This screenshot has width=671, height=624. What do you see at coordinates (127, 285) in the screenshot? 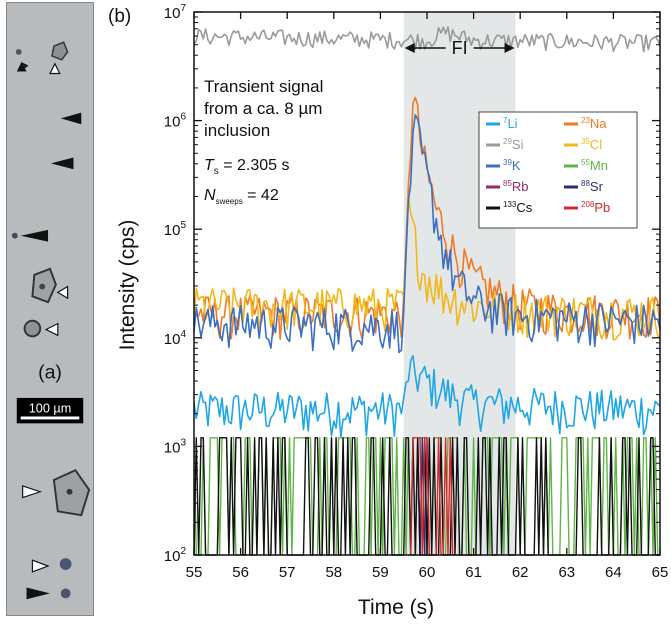
I see `y-axis-label: Intensity (cps)` at bounding box center [127, 285].